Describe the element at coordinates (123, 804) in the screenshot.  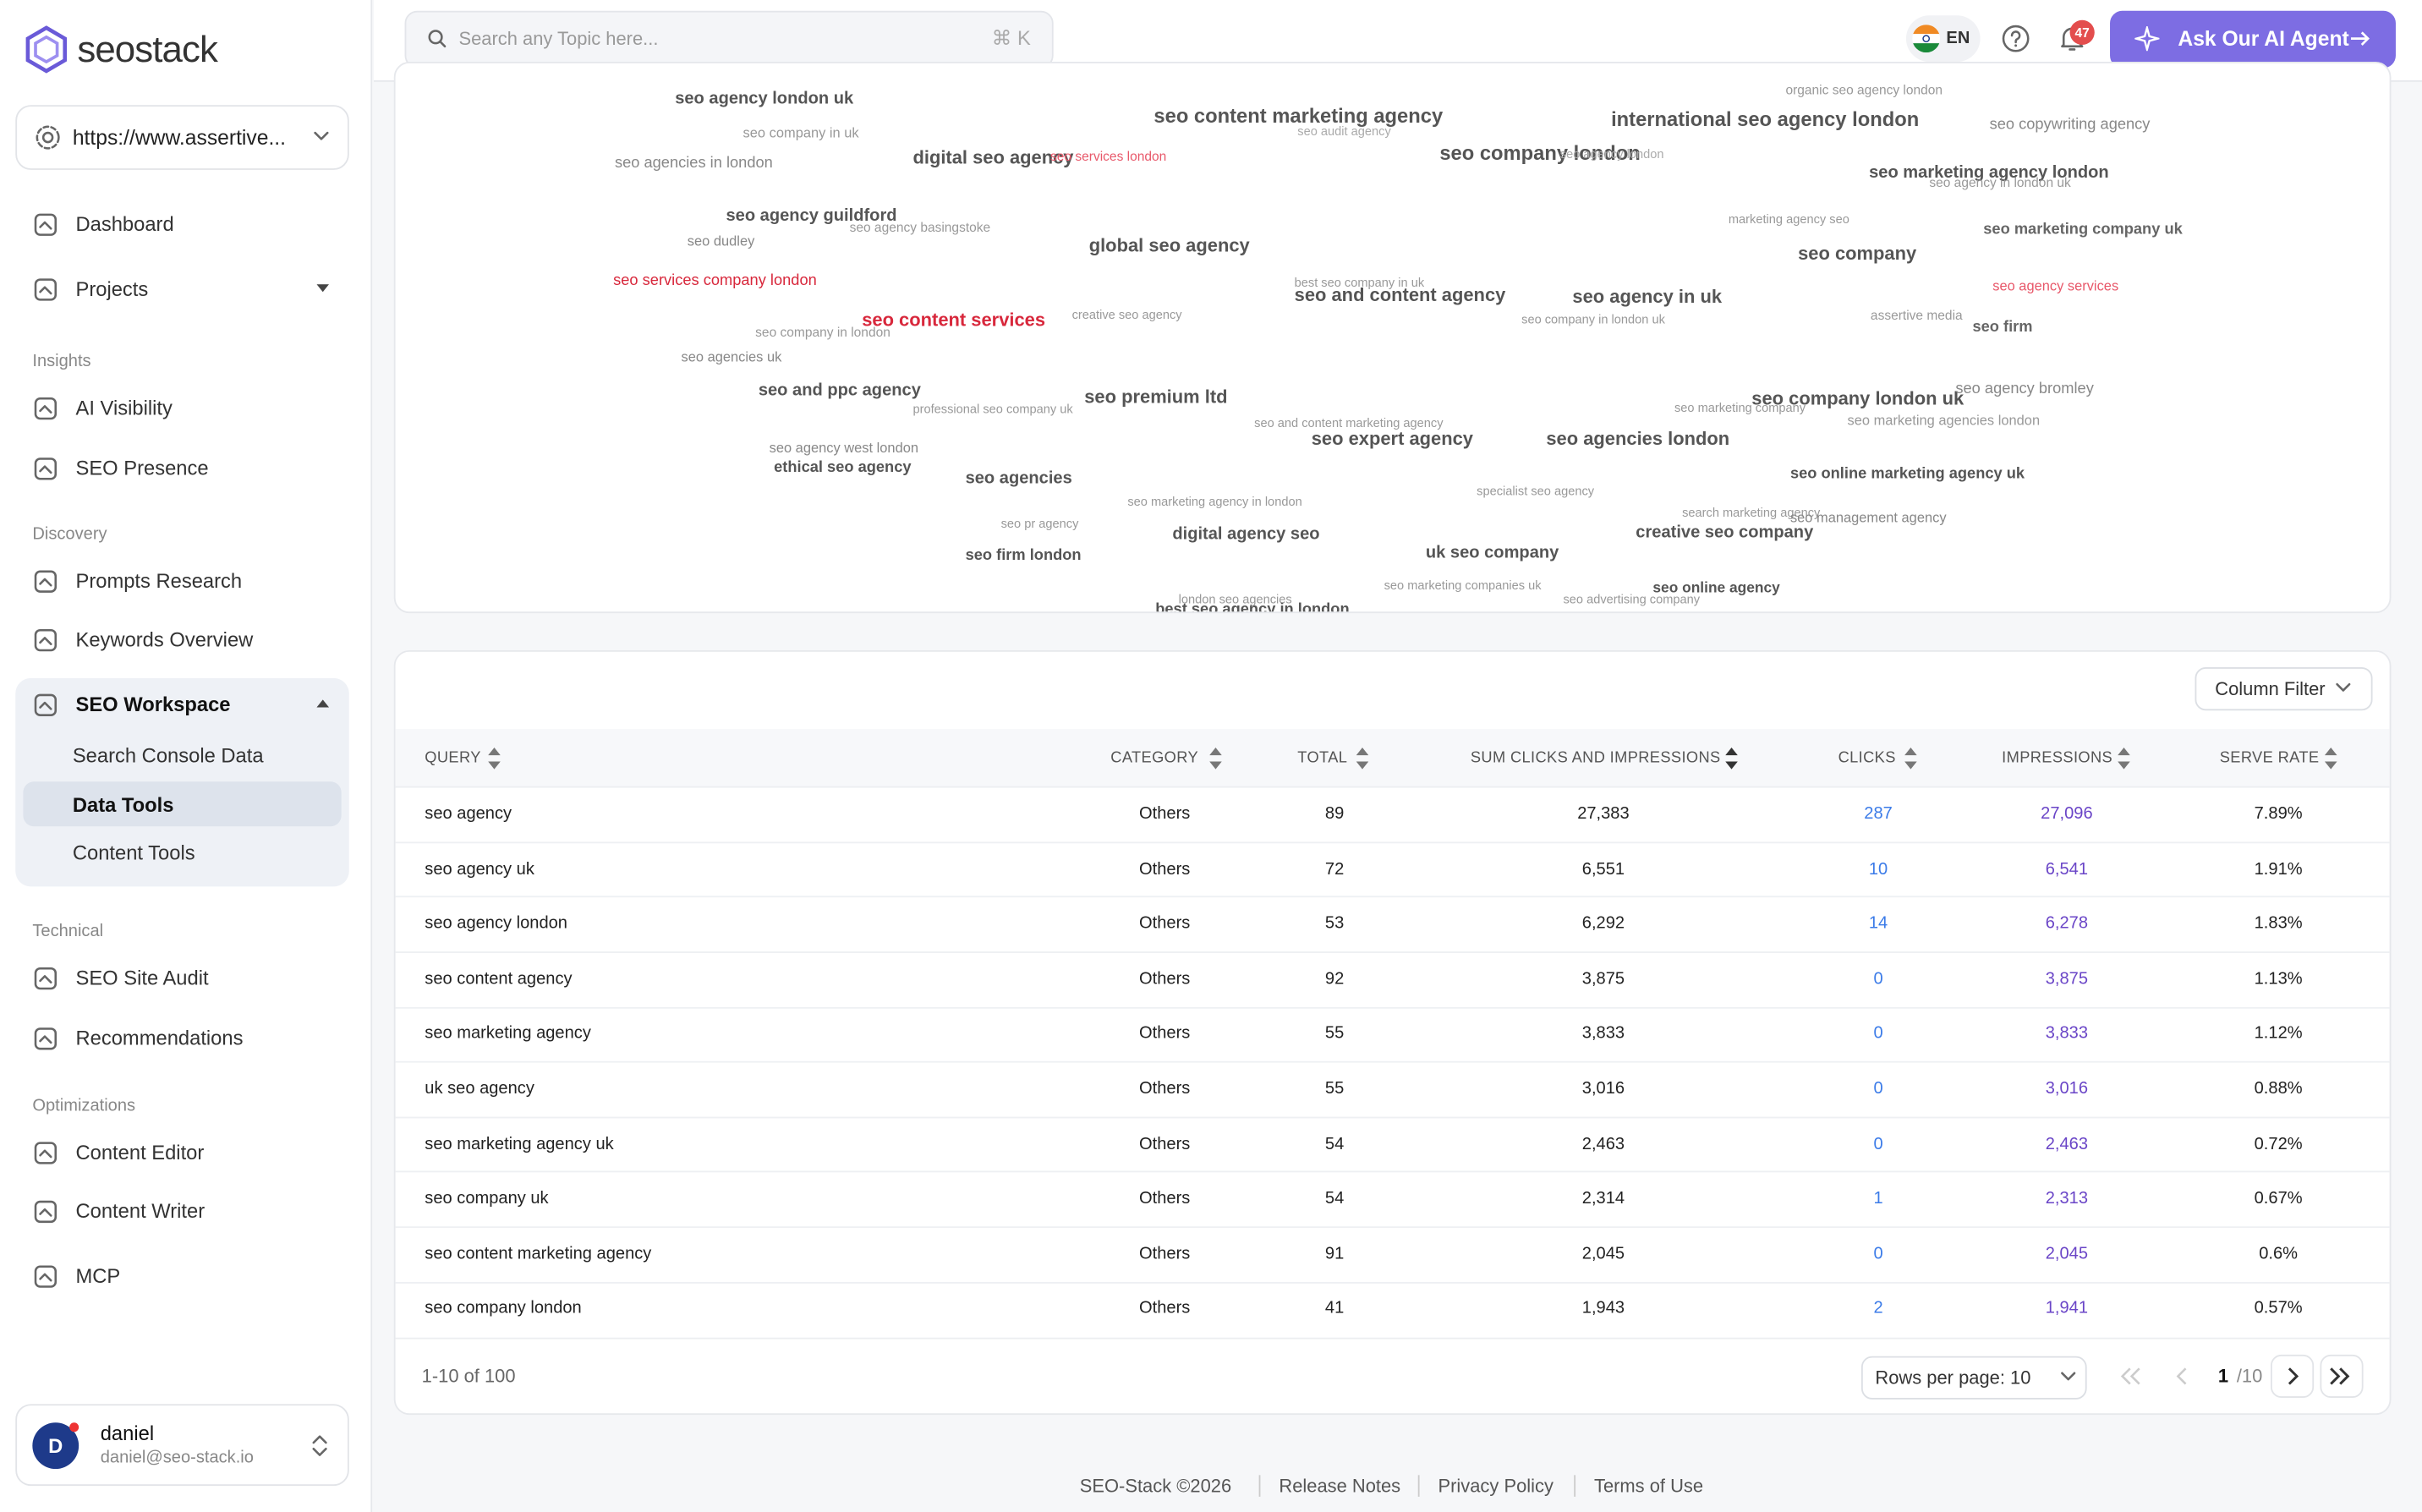
I see `sub-nav-item: Data Tools` at that location.